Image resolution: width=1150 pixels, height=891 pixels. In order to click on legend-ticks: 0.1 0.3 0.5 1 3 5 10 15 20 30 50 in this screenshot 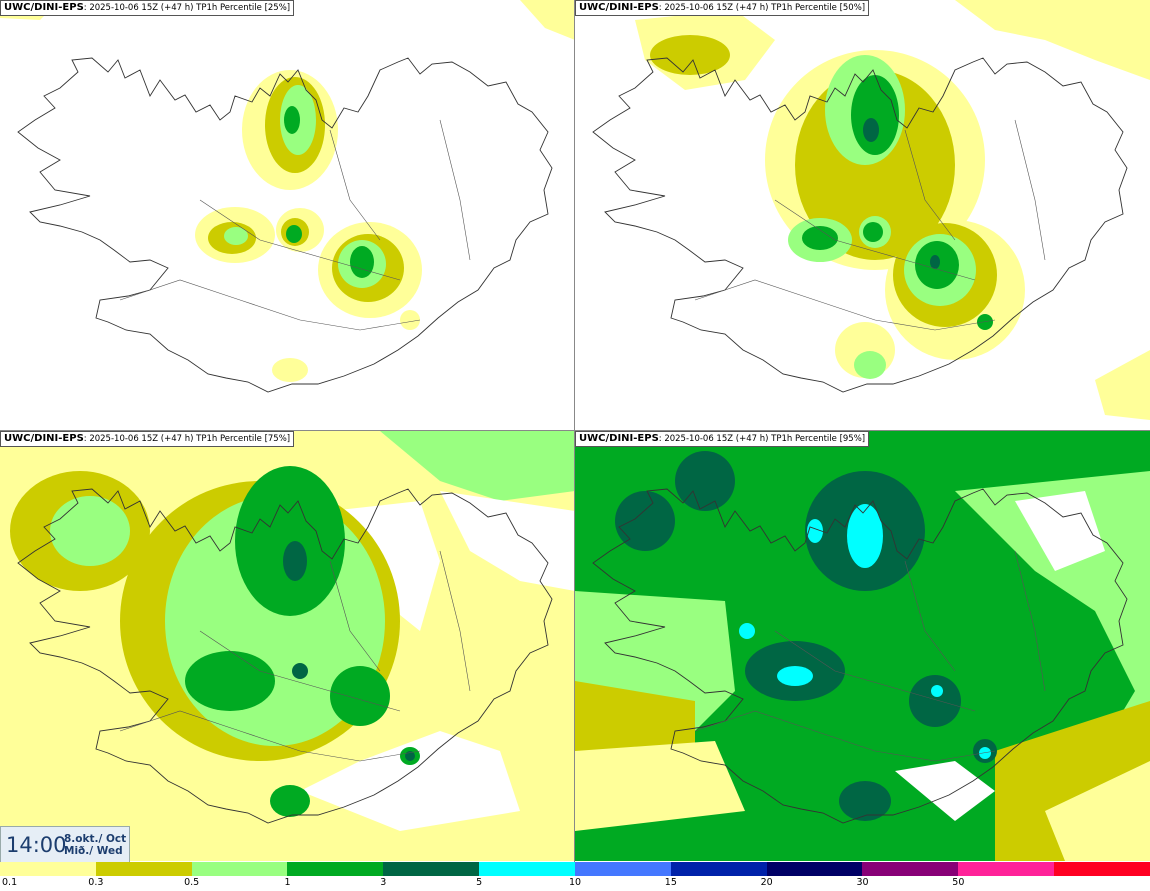, I will do `click(575, 884)`.